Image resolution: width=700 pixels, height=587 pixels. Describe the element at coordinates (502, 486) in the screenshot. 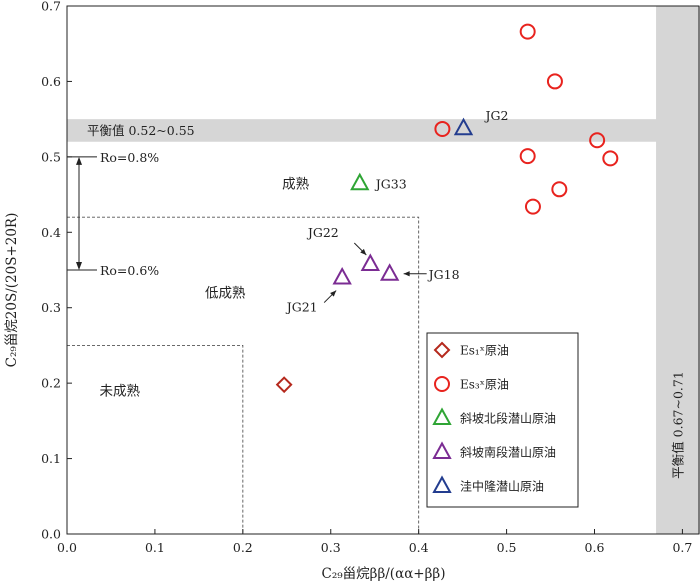

I see `legend-label: 洼中隆潜山原油` at that location.